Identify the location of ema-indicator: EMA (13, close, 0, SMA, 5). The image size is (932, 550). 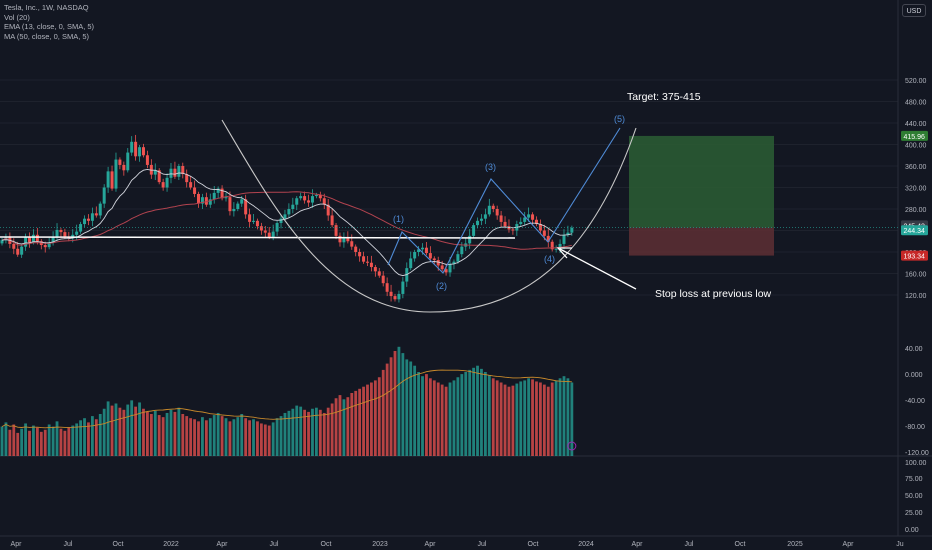
(49, 26).